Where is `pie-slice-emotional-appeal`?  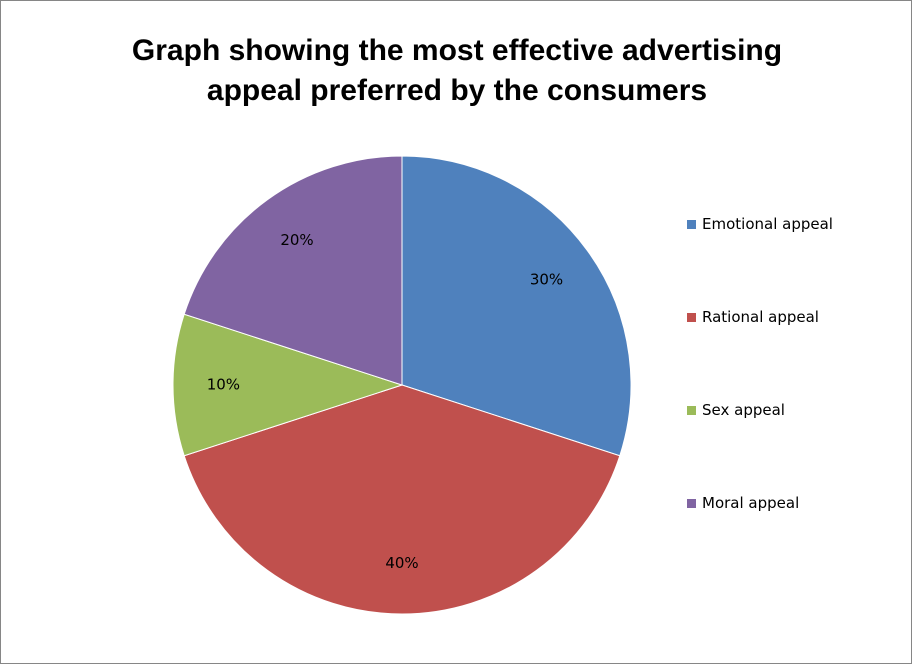
pie-slice-emotional-appeal is located at coordinates (516, 306).